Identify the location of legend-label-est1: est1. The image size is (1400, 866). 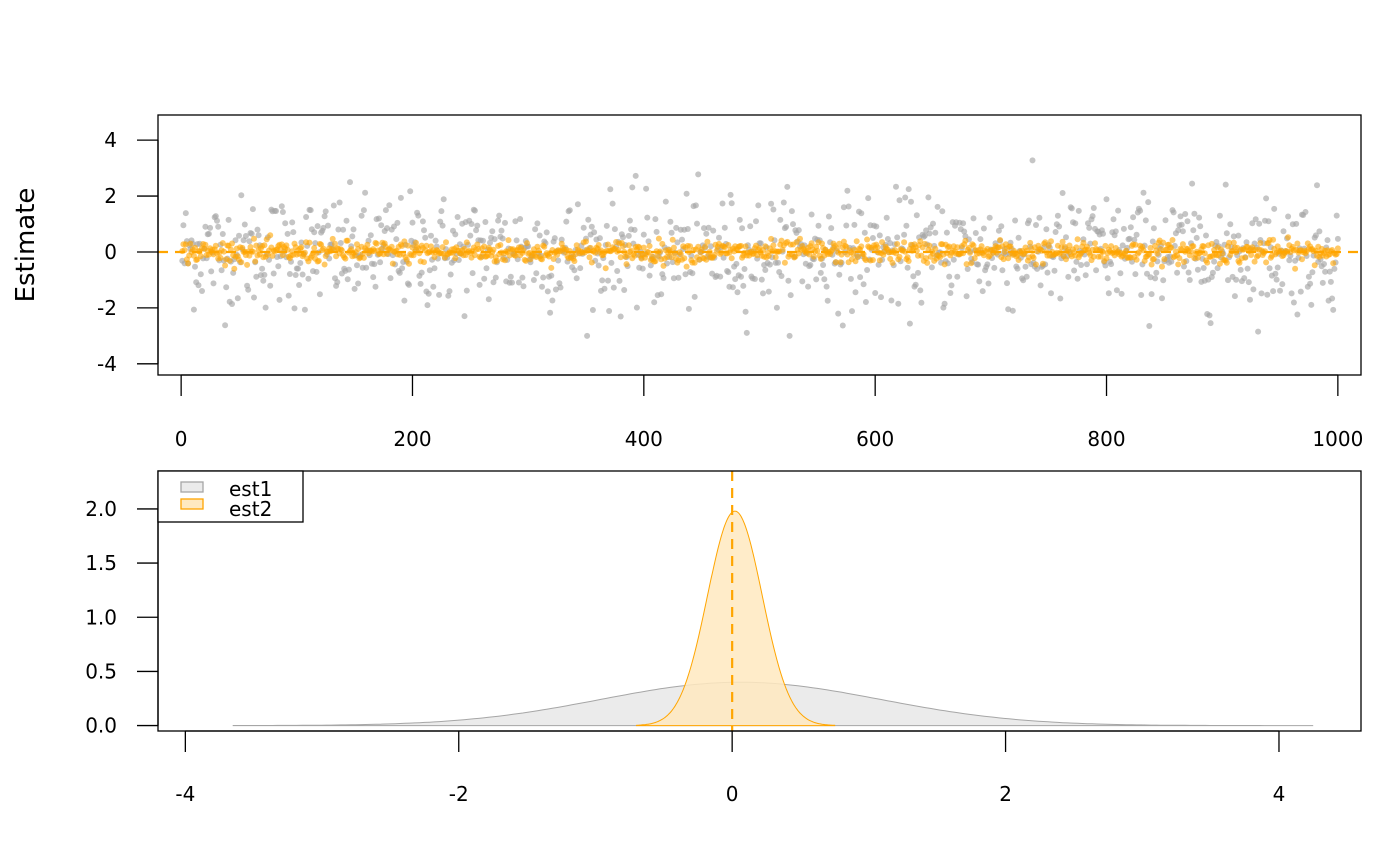
(250, 489).